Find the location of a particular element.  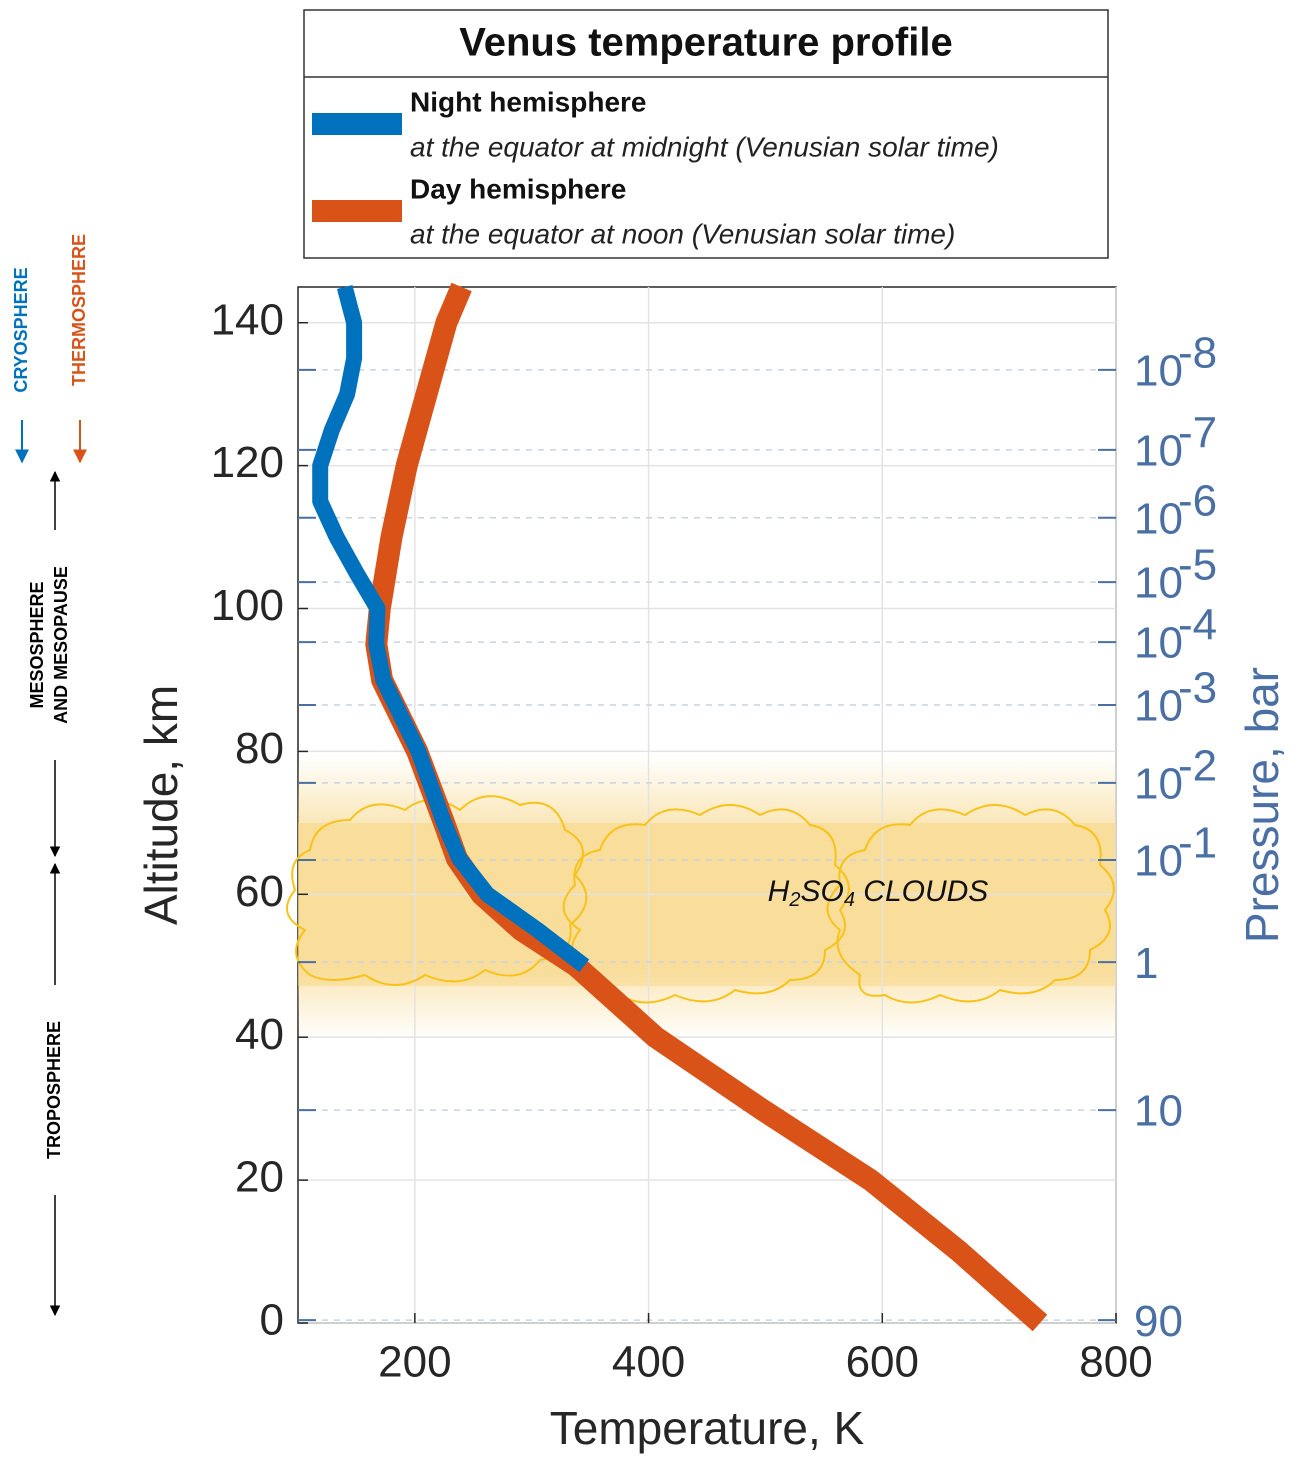

cloud-label: H2SO4 CLOUDS is located at coordinates (878, 893).